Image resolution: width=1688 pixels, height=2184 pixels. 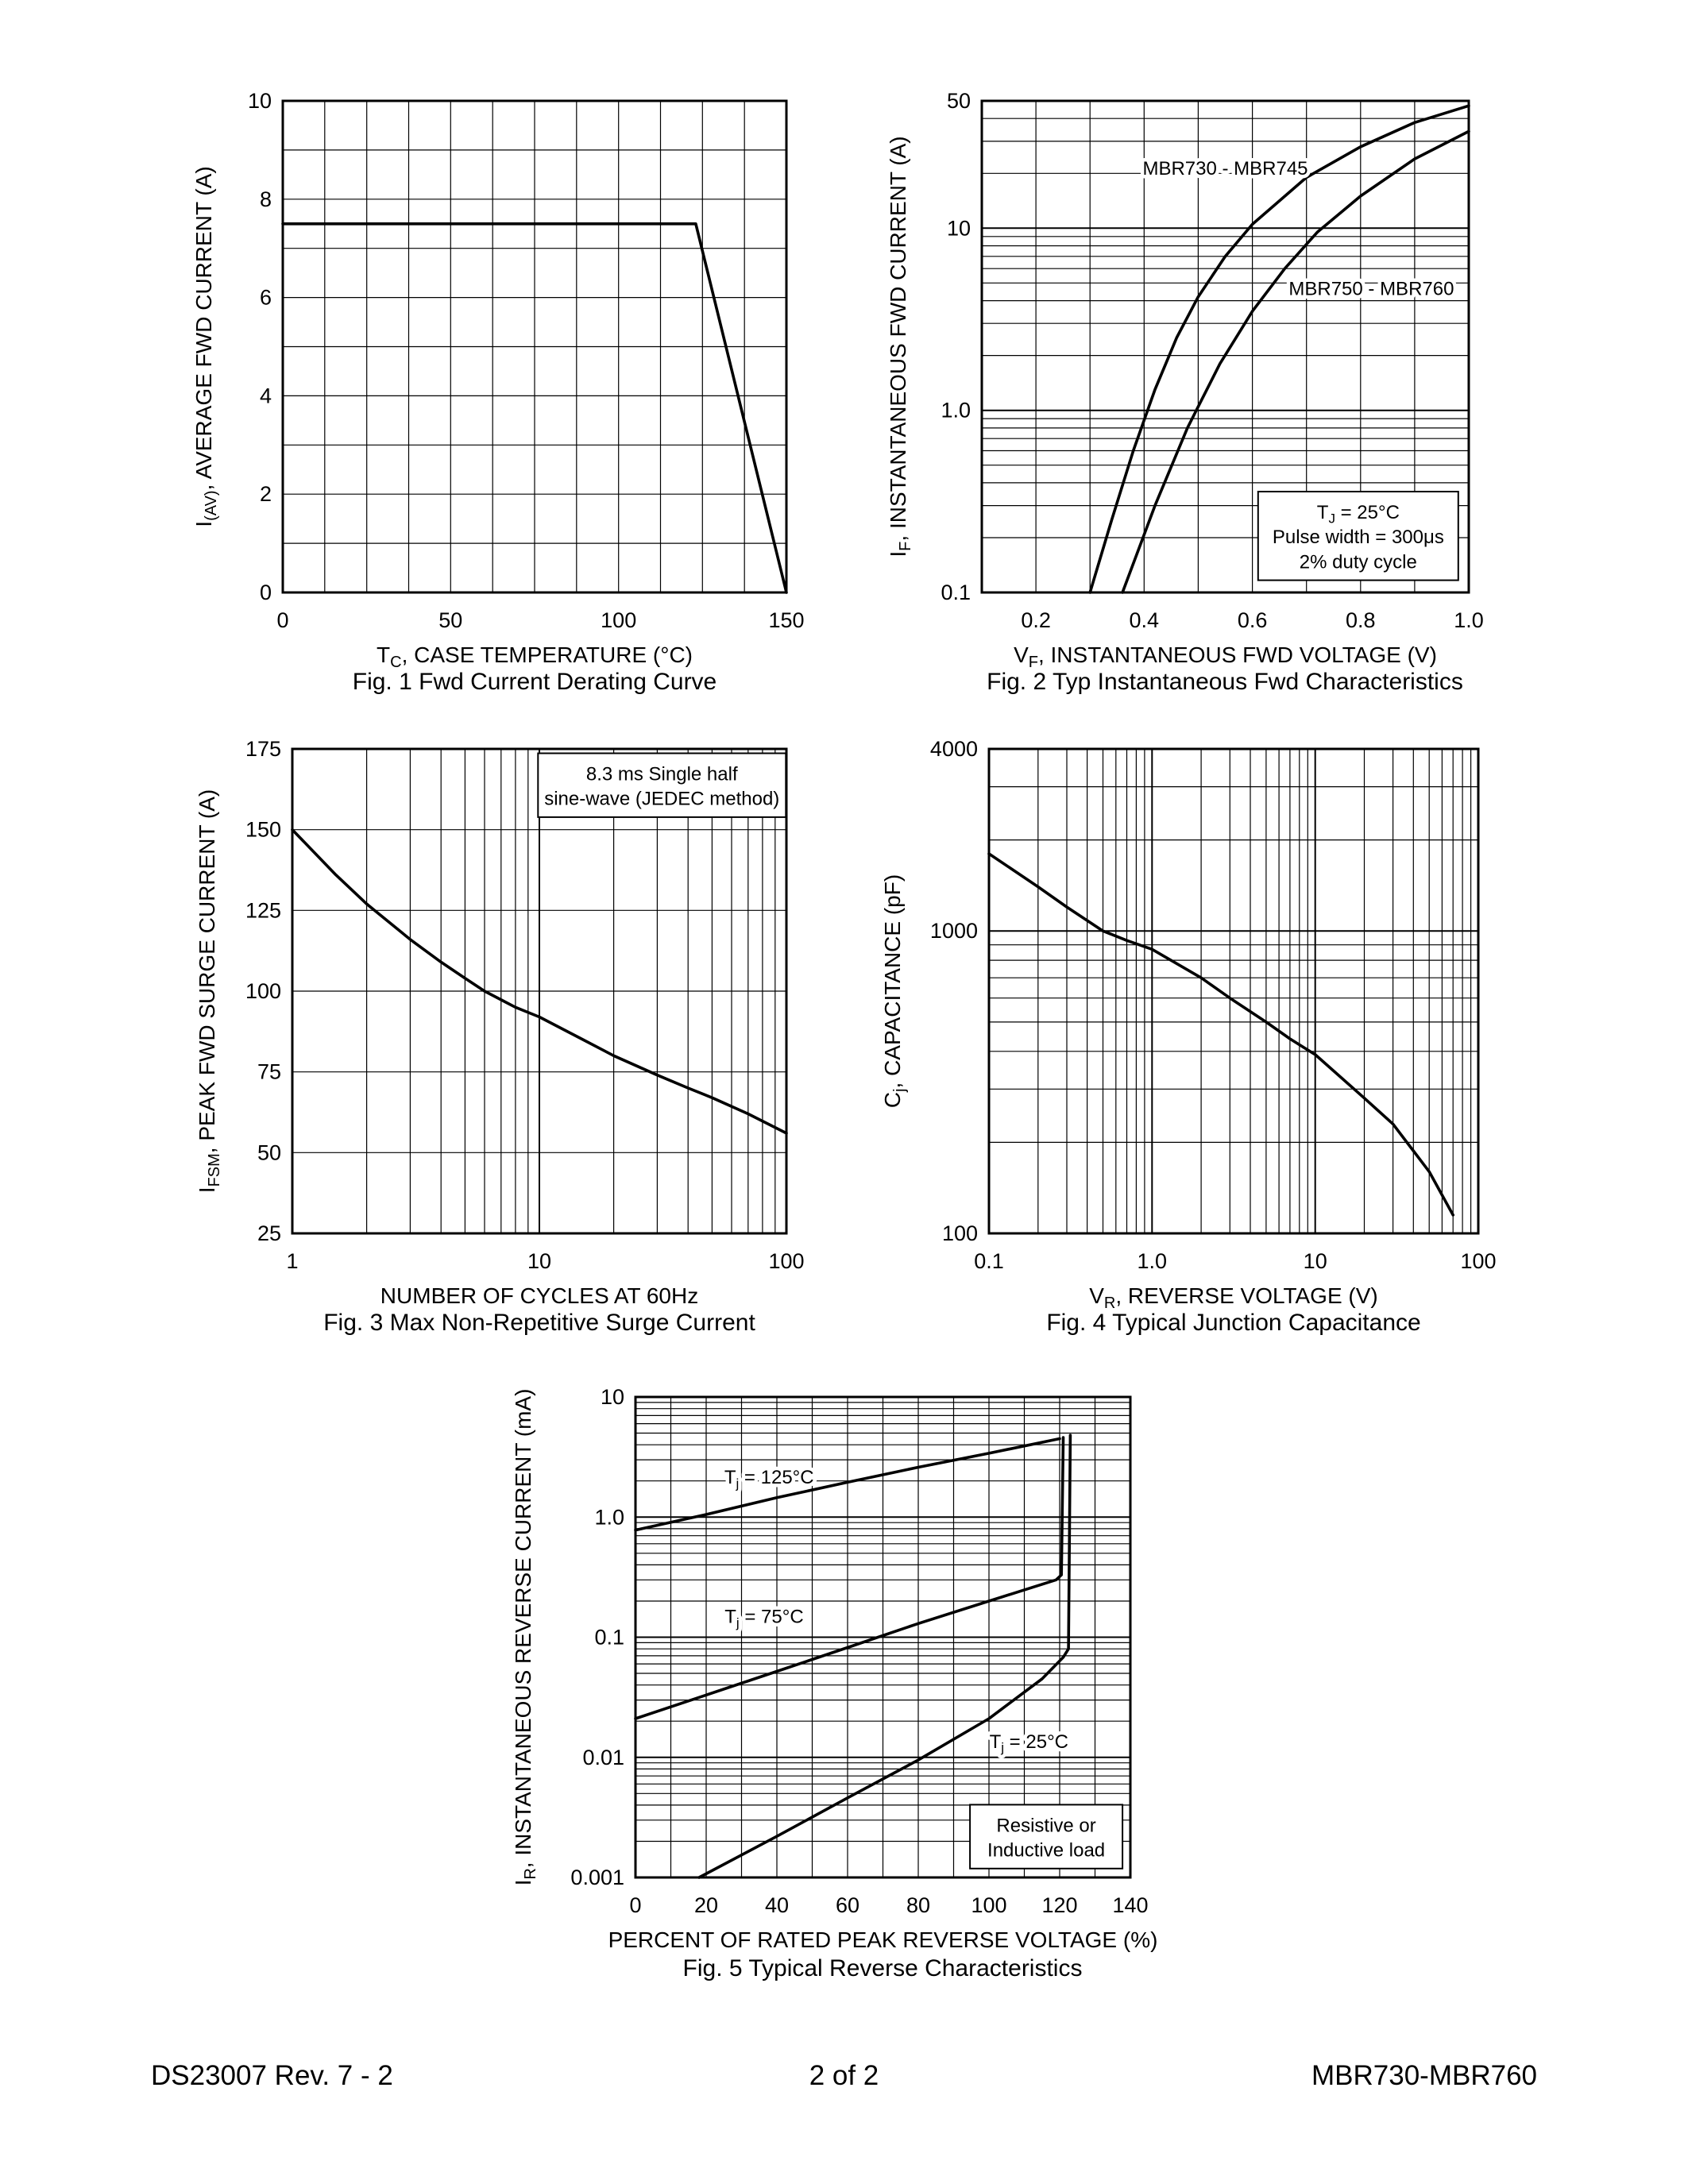 I want to click on svg-text: 125, so click(x=263, y=910).